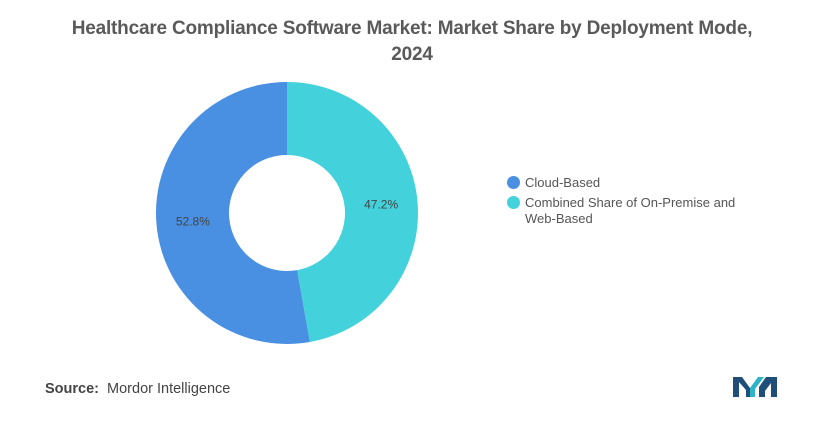 The width and height of the screenshot is (824, 426). What do you see at coordinates (768, 387) in the screenshot?
I see `logo-shape-right` at bounding box center [768, 387].